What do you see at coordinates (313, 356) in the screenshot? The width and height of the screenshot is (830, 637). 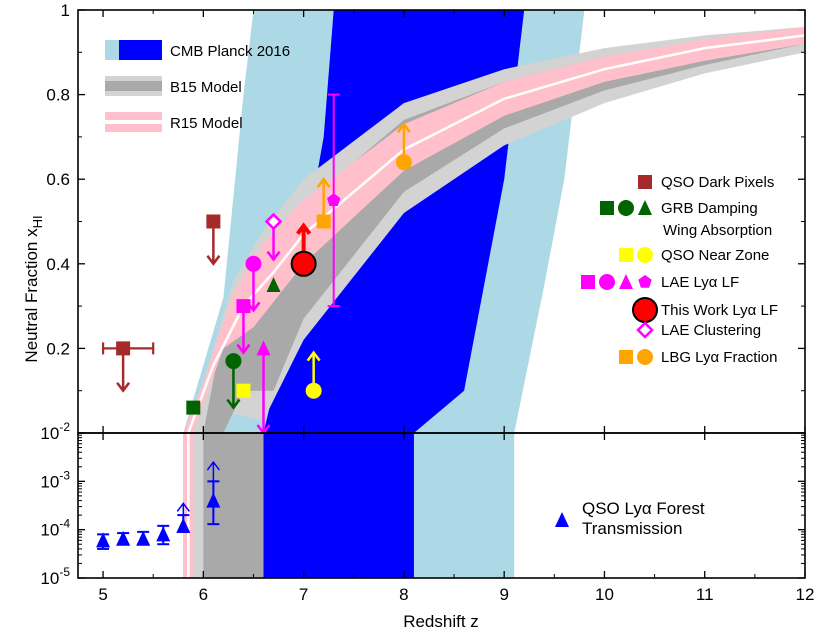 I see `qso-near-zone-circle-0-arrow-head` at bounding box center [313, 356].